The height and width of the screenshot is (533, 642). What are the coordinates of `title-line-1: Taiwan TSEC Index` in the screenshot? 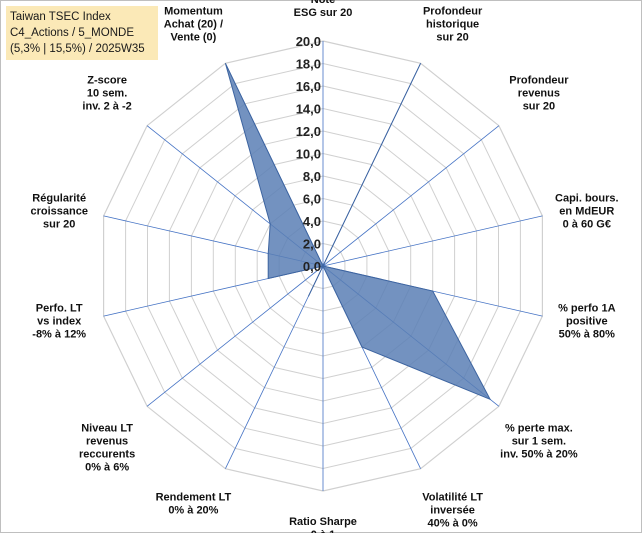 It's located at (60, 17).